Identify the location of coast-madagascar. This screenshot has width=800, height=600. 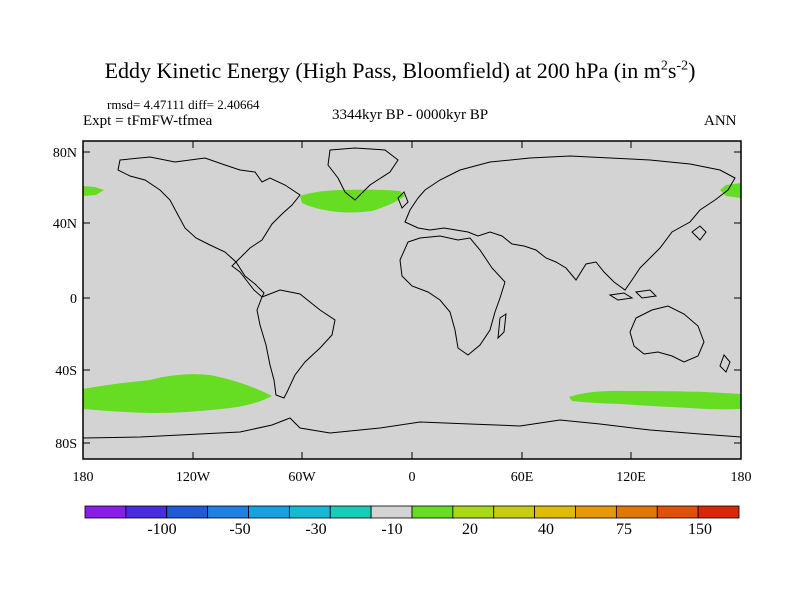
(502, 326).